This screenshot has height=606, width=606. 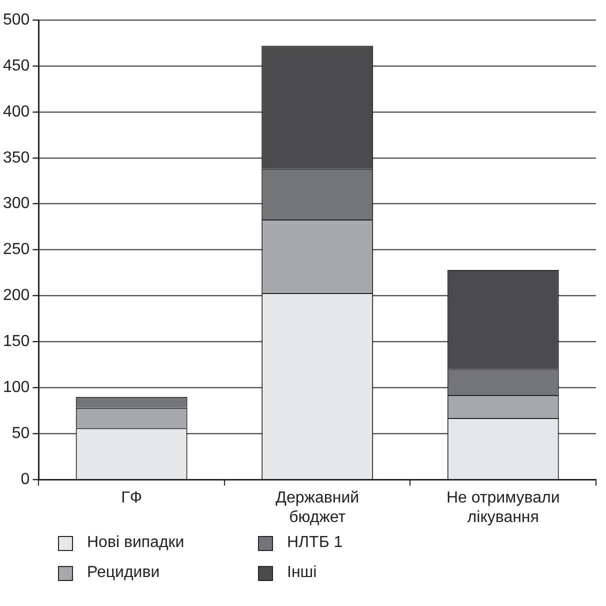 I want to click on y-tick-label: 350, so click(x=16, y=157).